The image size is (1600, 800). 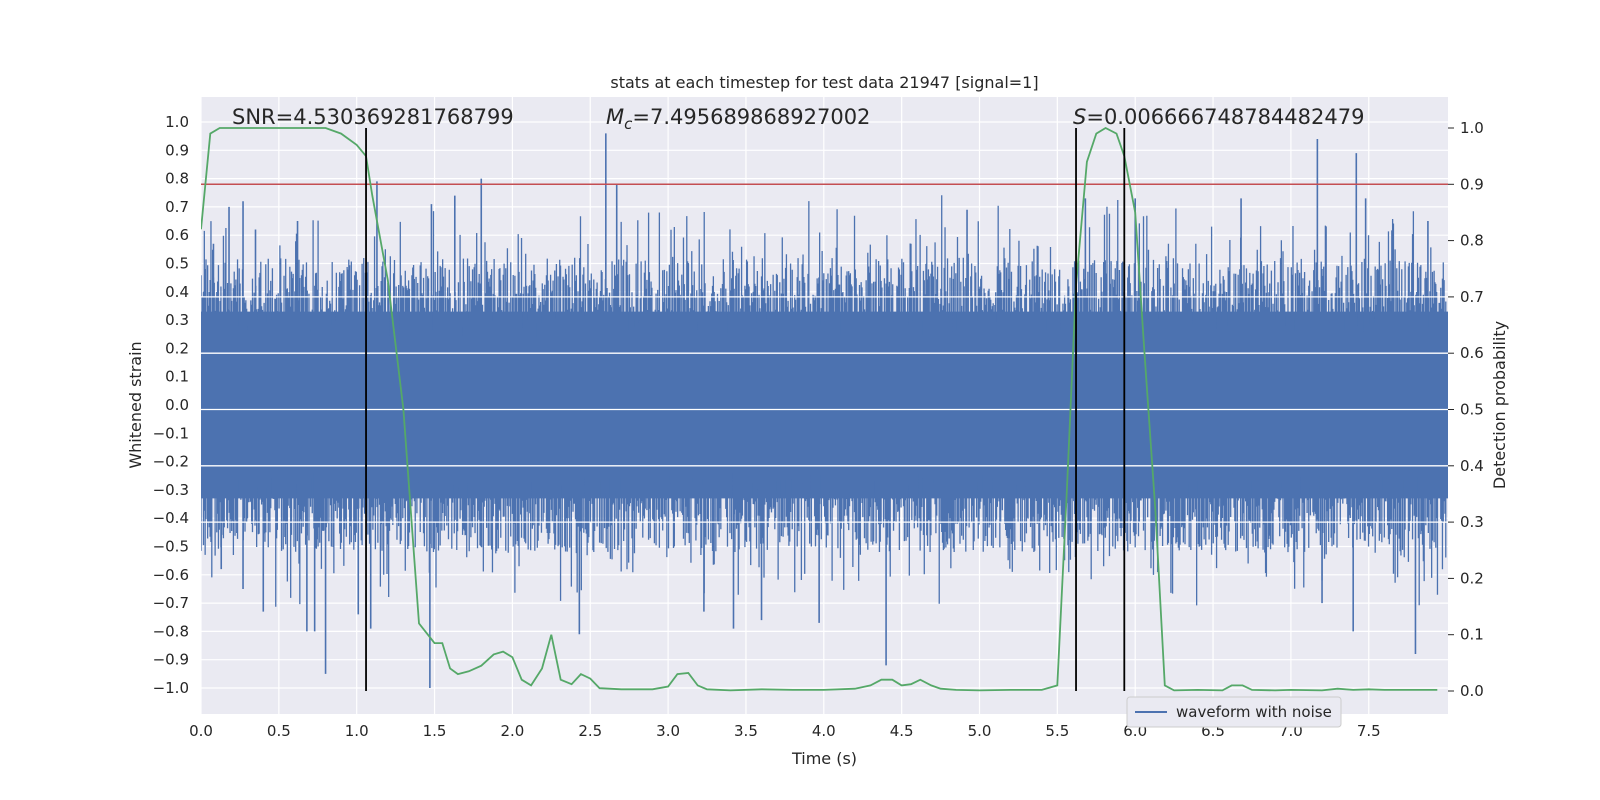 What do you see at coordinates (177, 377) in the screenshot?
I see `y-tick-label: 0.1` at bounding box center [177, 377].